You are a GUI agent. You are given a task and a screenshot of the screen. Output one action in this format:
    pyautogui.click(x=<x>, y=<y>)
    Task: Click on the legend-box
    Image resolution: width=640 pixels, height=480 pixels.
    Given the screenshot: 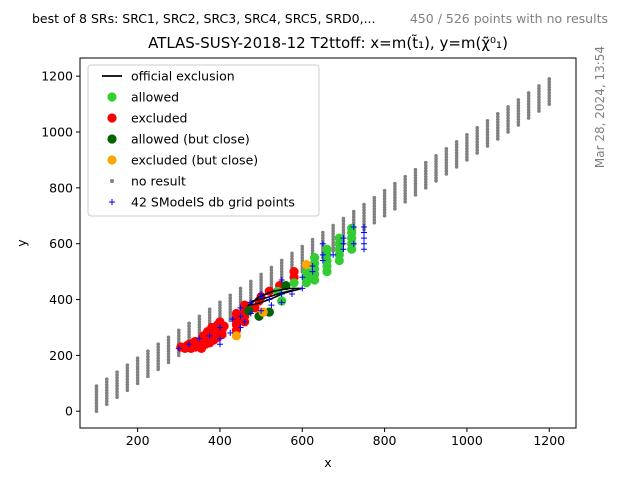 What is the action you would take?
    pyautogui.click(x=203, y=140)
    